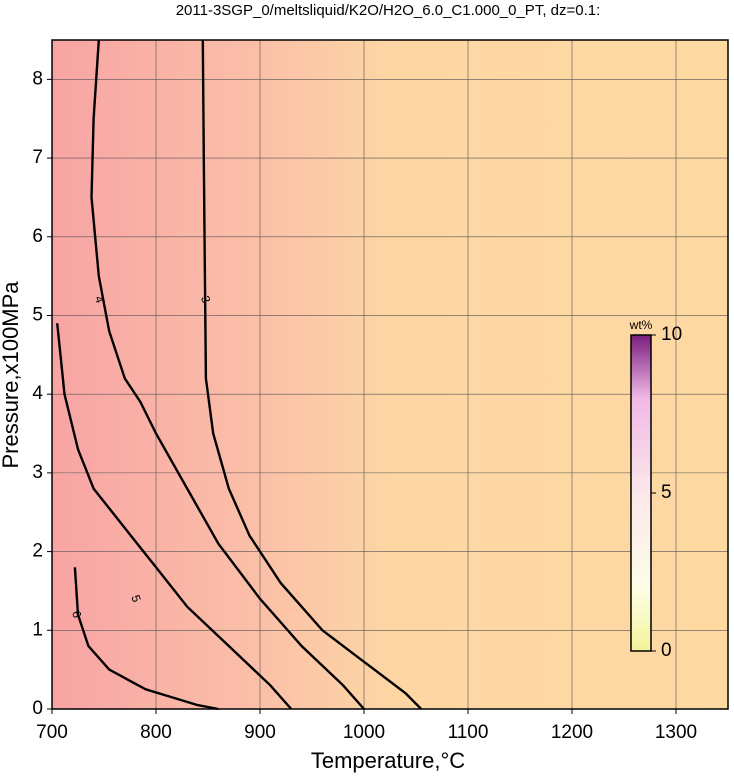 This screenshot has height=781, width=734. What do you see at coordinates (206, 299) in the screenshot?
I see `contour-label: 3` at bounding box center [206, 299].